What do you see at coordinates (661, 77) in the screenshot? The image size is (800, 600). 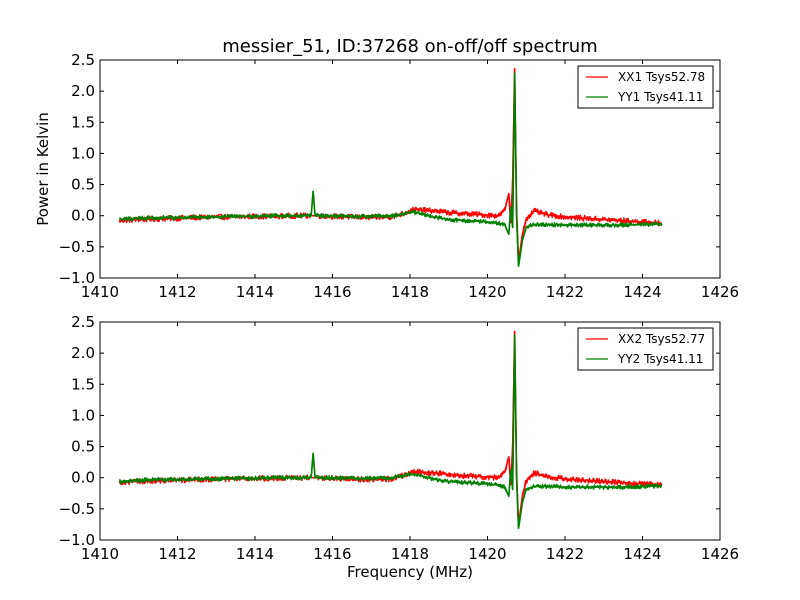 I see `legend-entry-label: XX1 Tsys52.78` at bounding box center [661, 77].